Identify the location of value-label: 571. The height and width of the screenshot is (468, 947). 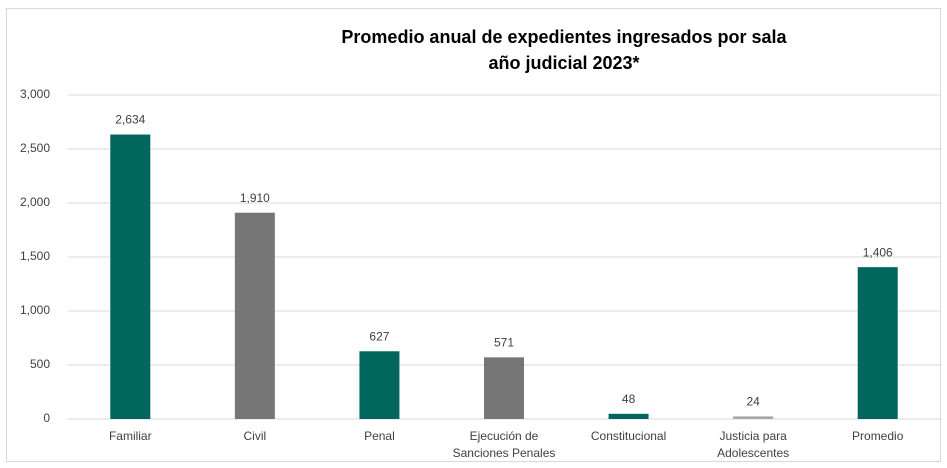
(504, 343).